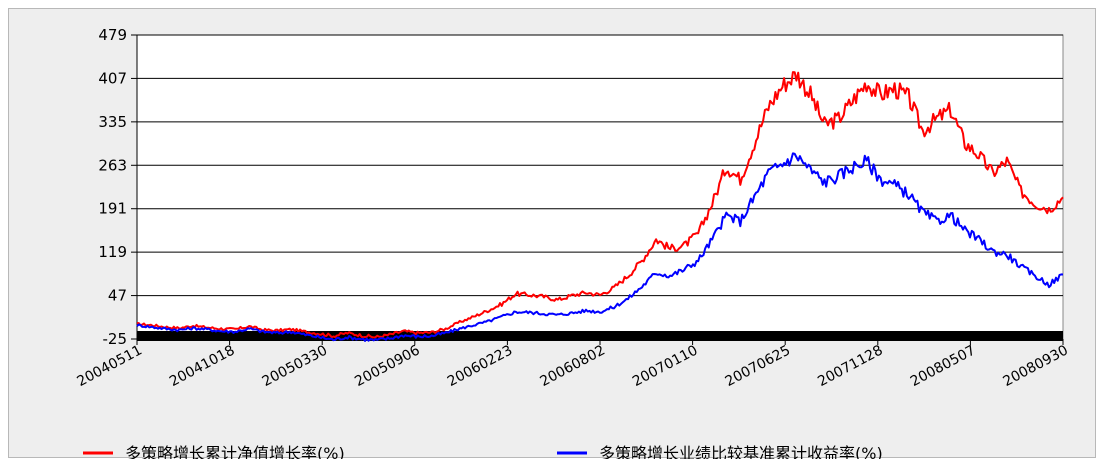 The height and width of the screenshot is (466, 1104). Describe the element at coordinates (943, 366) in the screenshot. I see `x-tick-label: 20080507` at that location.